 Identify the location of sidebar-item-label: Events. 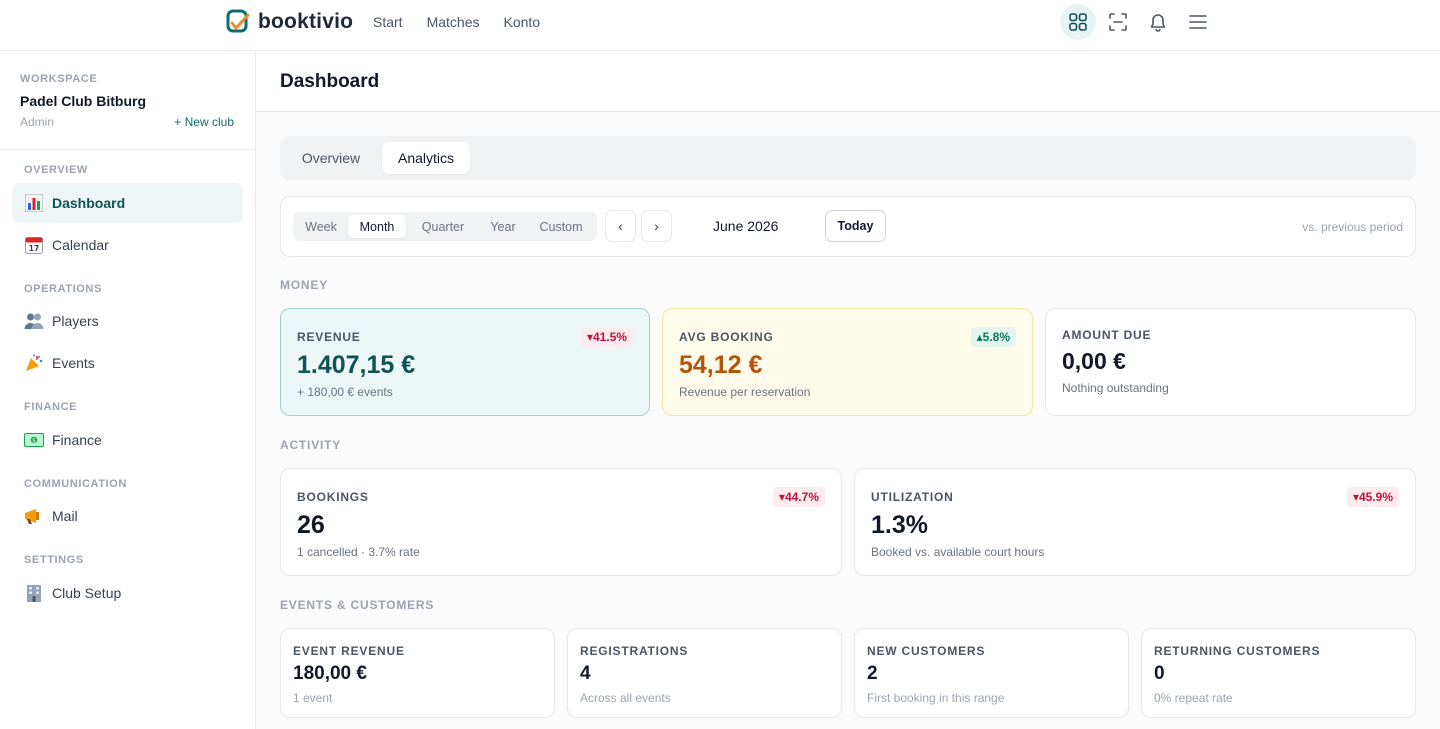
(73, 363).